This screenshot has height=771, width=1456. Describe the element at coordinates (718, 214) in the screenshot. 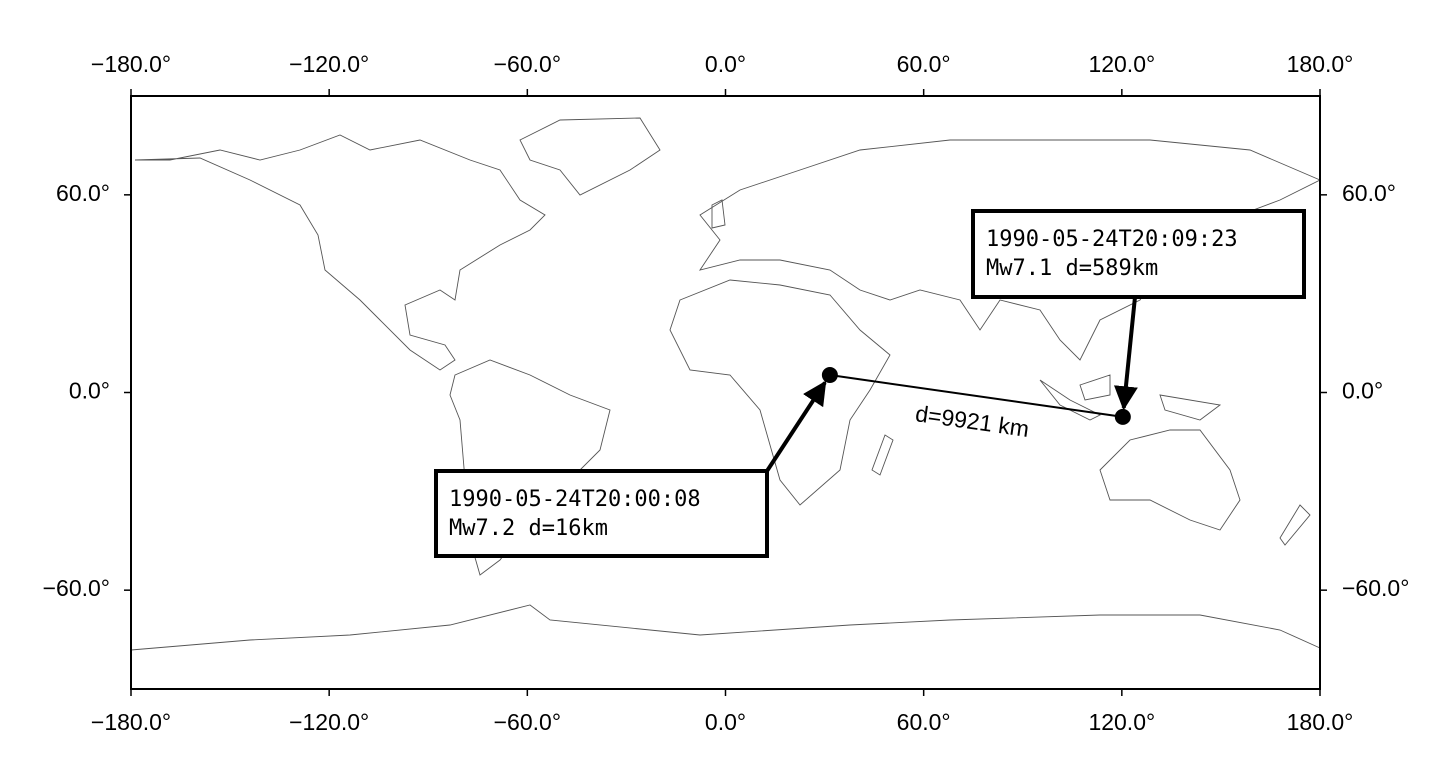

I see `britain` at that location.